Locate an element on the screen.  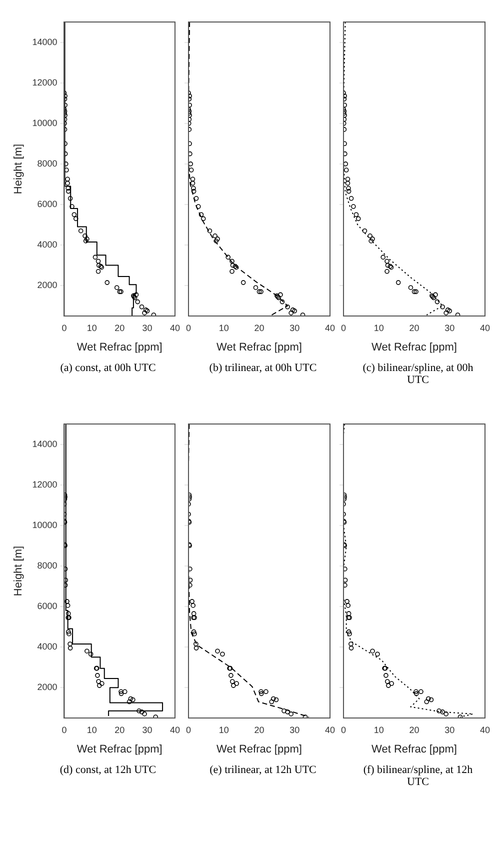
text: (c) bilinear/spline, at 00h UTC is located at coordinates (418, 374).